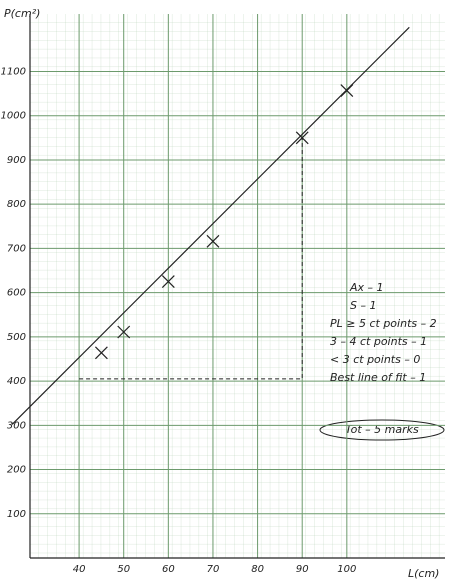  Describe the element at coordinates (16, 514) in the screenshot. I see `y-tick-label: 100` at that location.